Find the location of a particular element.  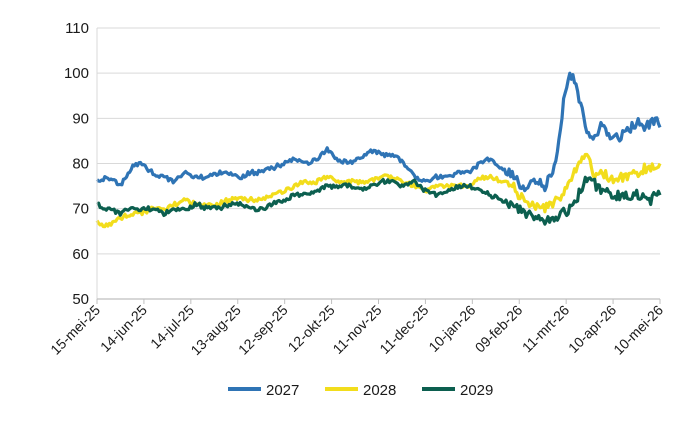

y-tick-label: 50 is located at coordinates (80, 299).